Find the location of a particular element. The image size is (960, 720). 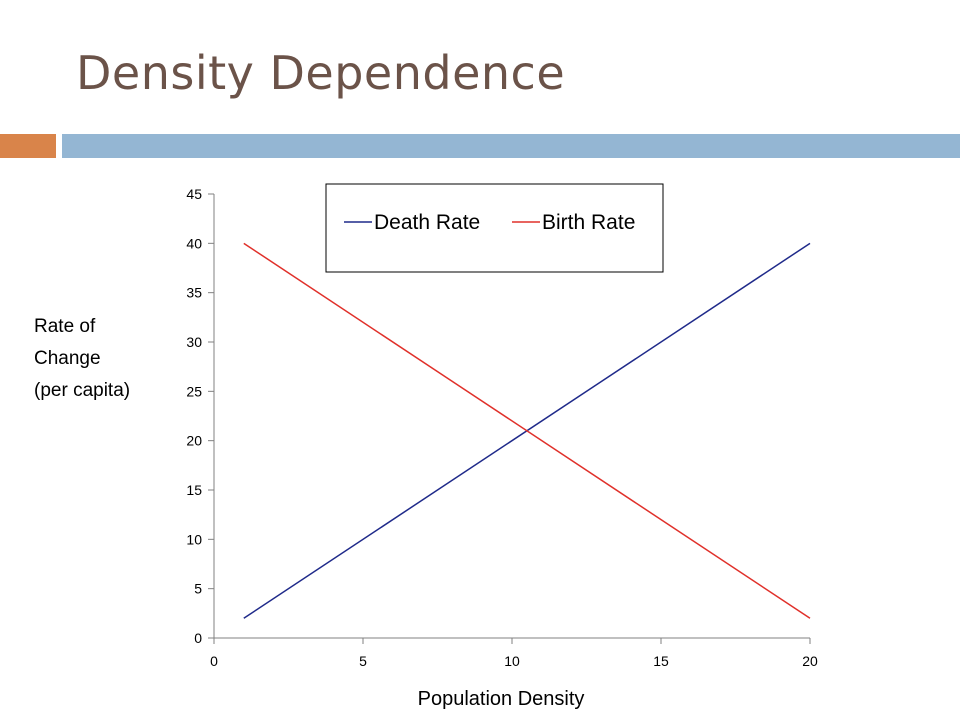

y-tick-label: 10 is located at coordinates (194, 539).